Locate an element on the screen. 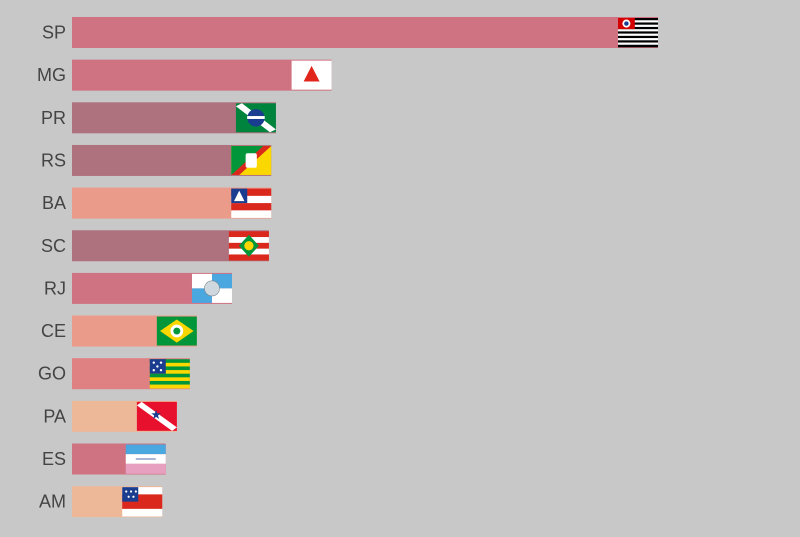 The image size is (800, 537). category-label-am: AM is located at coordinates (52, 502).